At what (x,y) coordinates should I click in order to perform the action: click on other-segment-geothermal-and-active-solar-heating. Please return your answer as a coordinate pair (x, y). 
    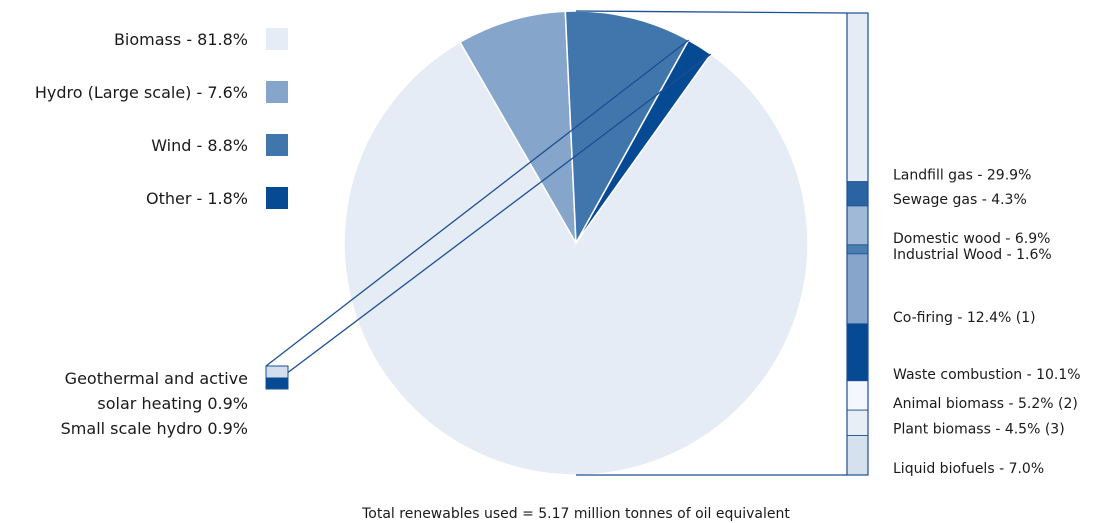
    Looking at the image, I should click on (277, 372).